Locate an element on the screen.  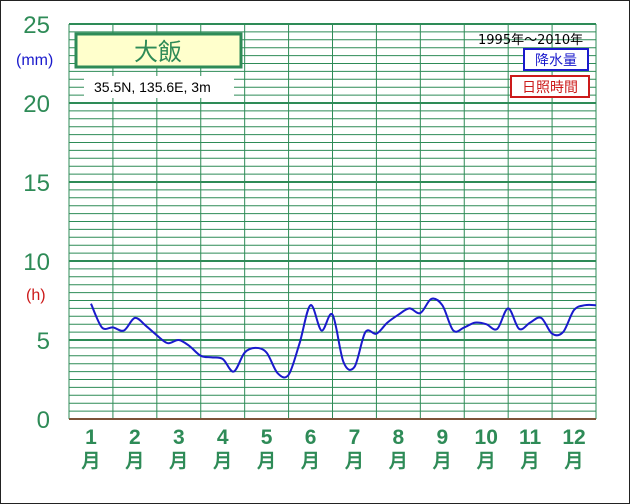
series-layer is located at coordinates (343, 338).